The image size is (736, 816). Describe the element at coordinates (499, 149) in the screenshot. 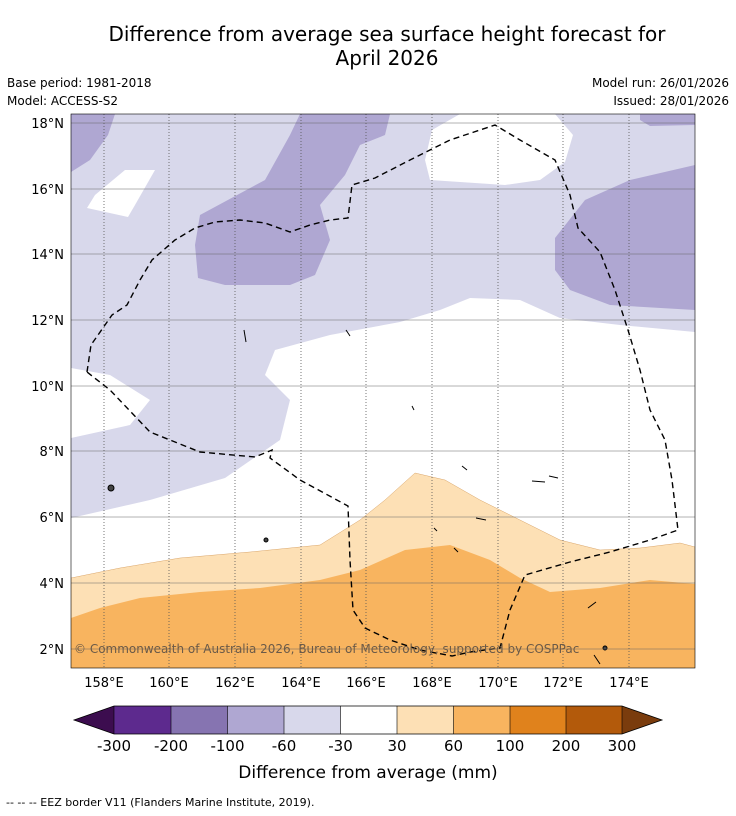

I see `anomaly-region-neutral-ne` at that location.